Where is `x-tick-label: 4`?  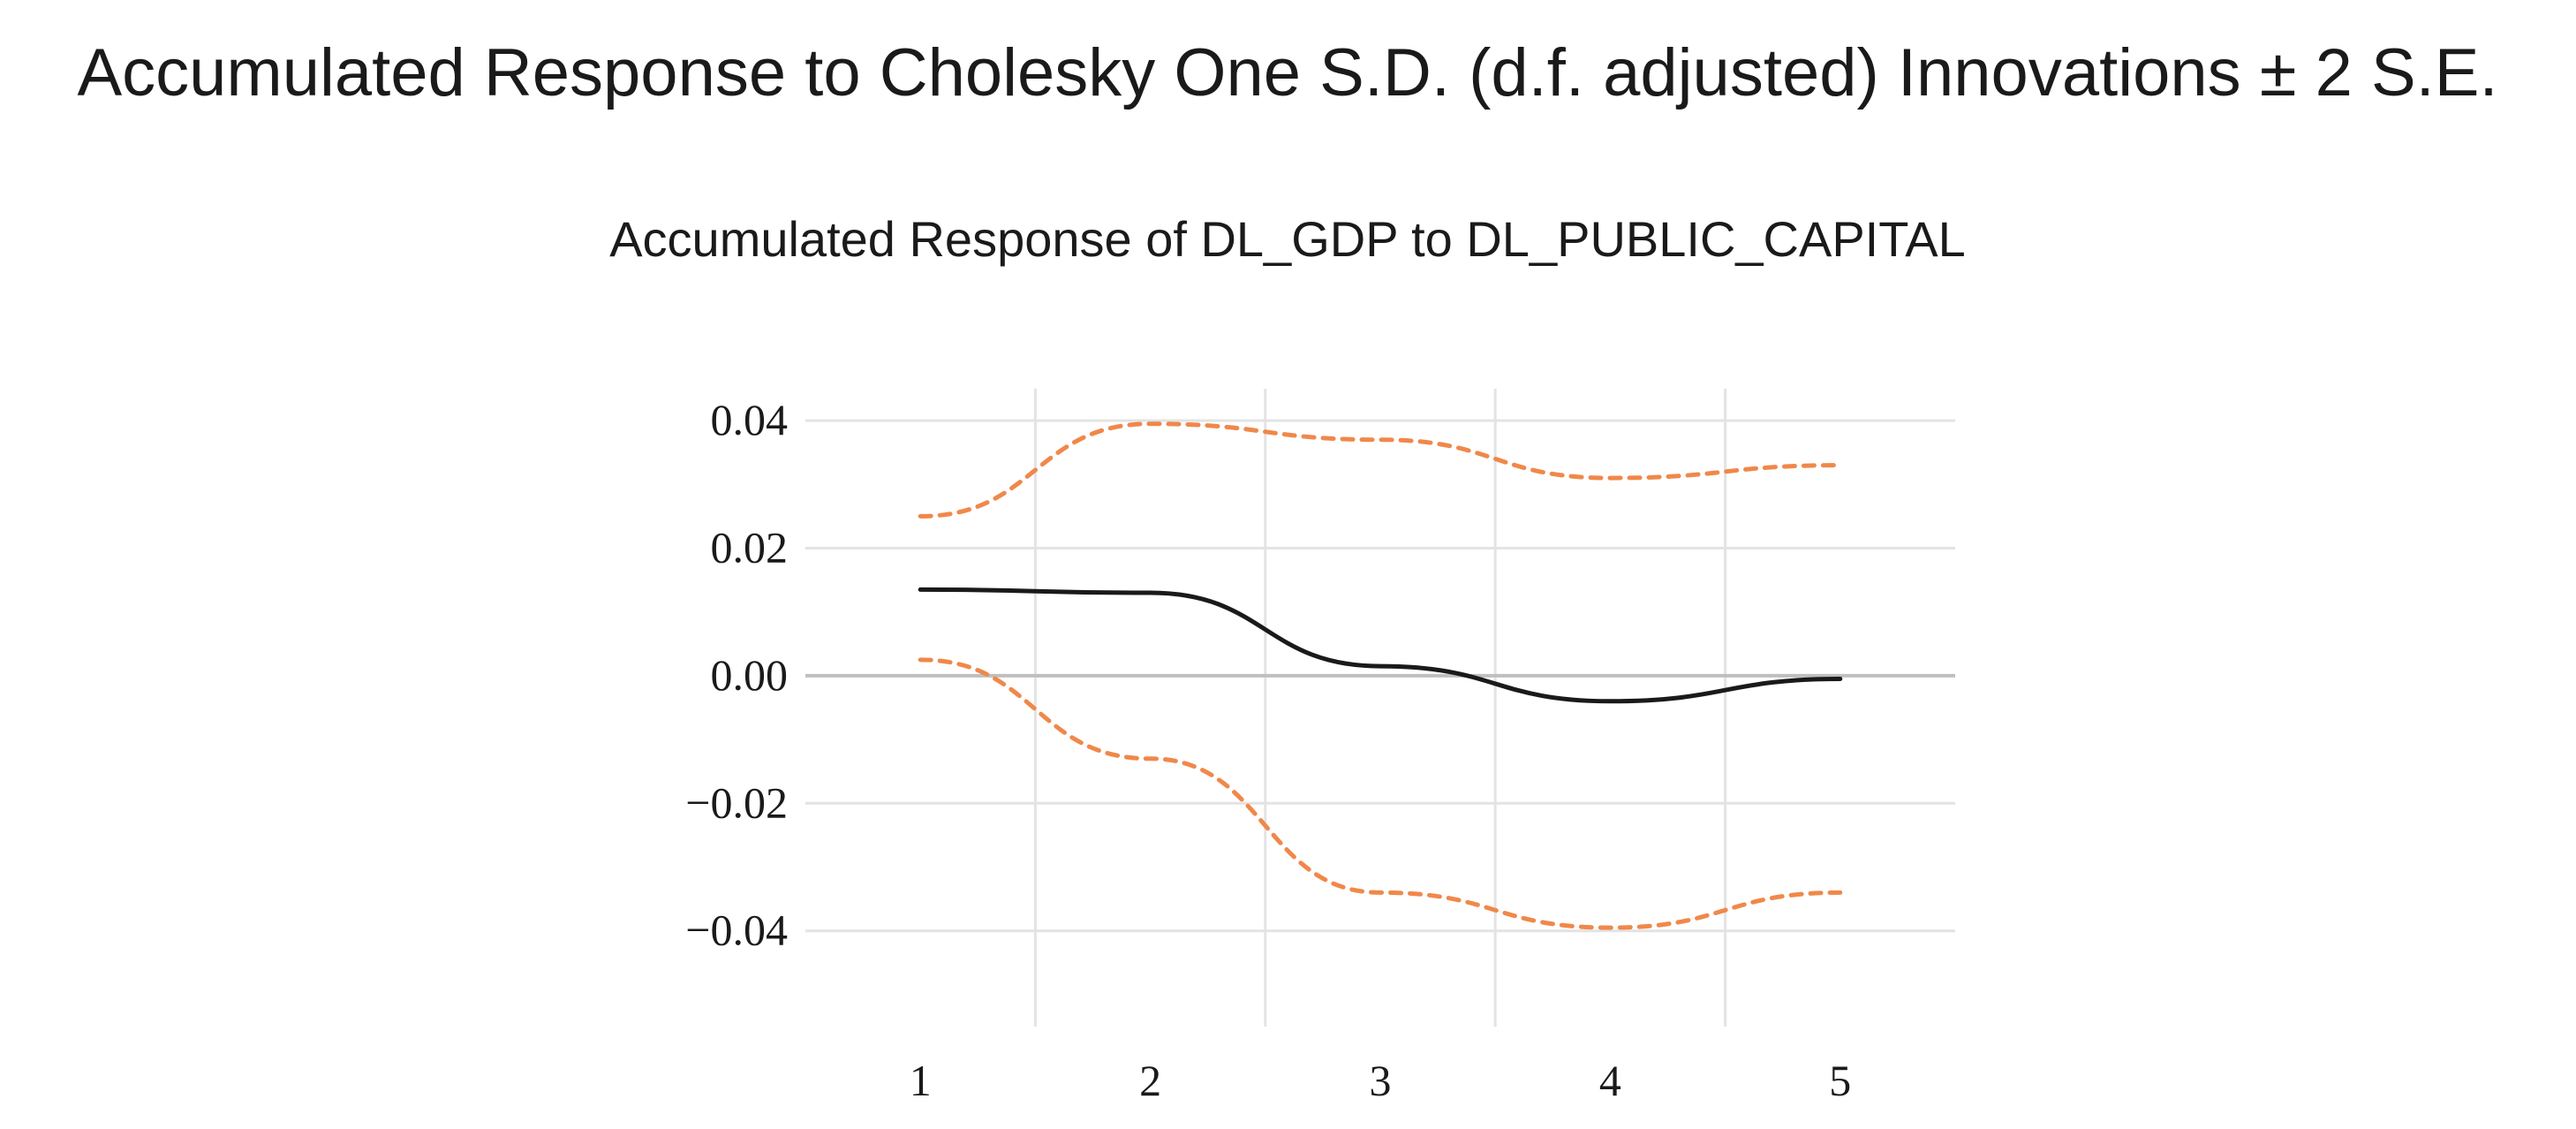 x-tick-label: 4 is located at coordinates (1610, 1080).